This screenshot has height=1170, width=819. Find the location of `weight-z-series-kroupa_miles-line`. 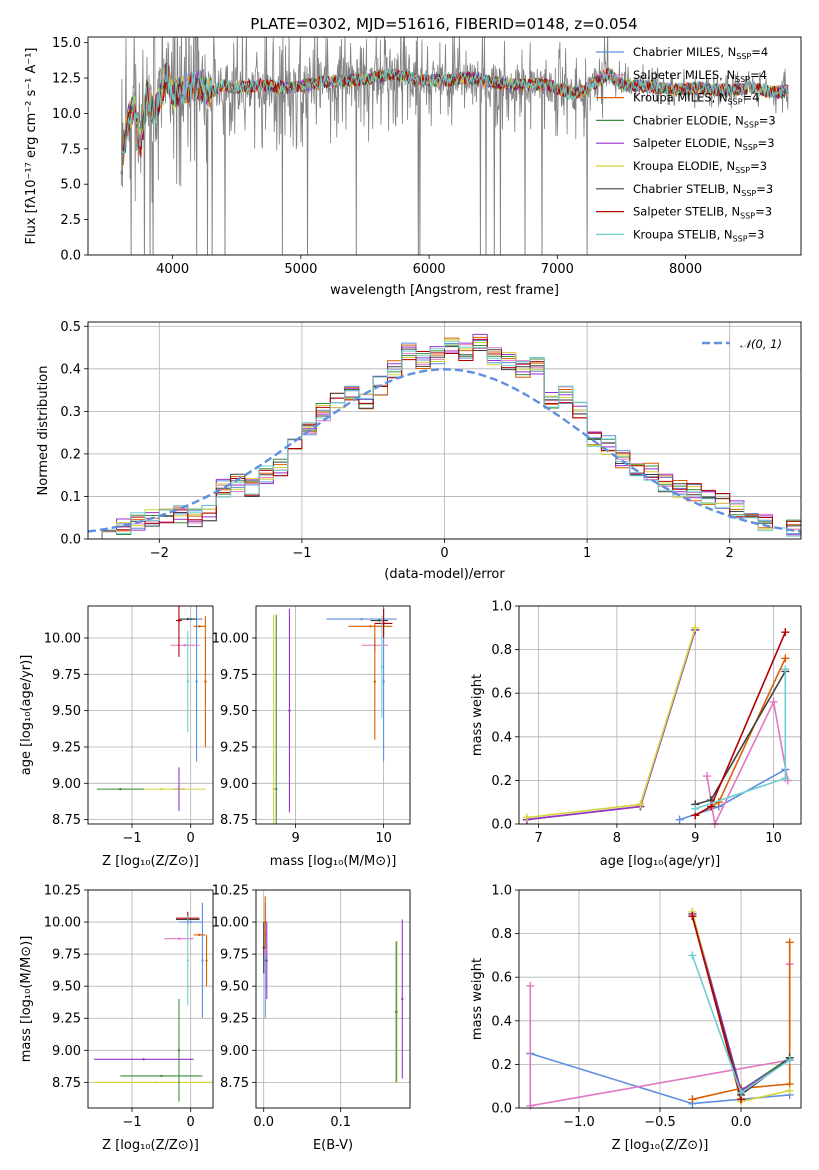

weight-z-series-kroupa_miles-line is located at coordinates (741, 1021).